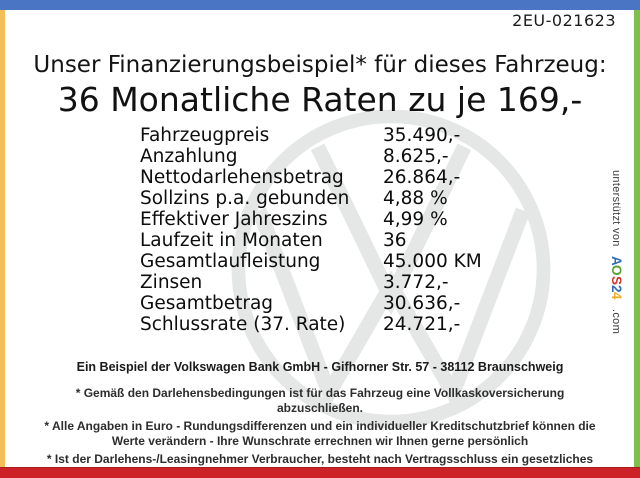  I want to click on row-value: 4,99 %, so click(415, 219).